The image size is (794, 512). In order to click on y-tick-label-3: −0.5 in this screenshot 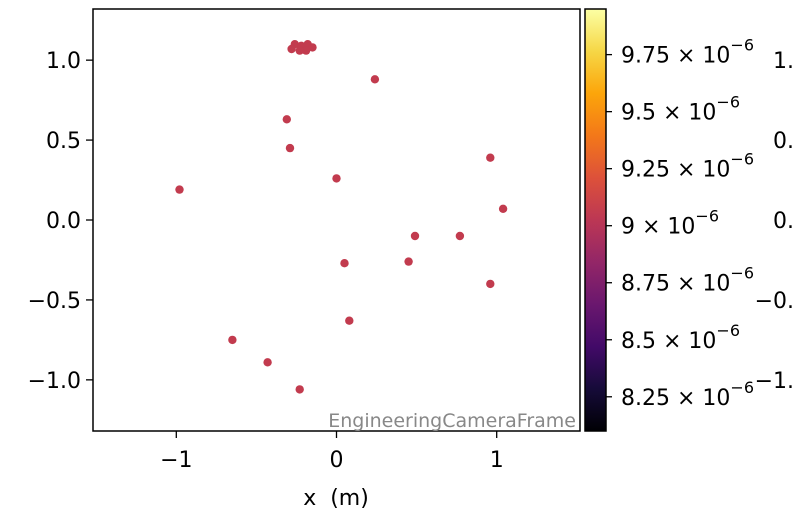, I will do `click(54, 301)`.